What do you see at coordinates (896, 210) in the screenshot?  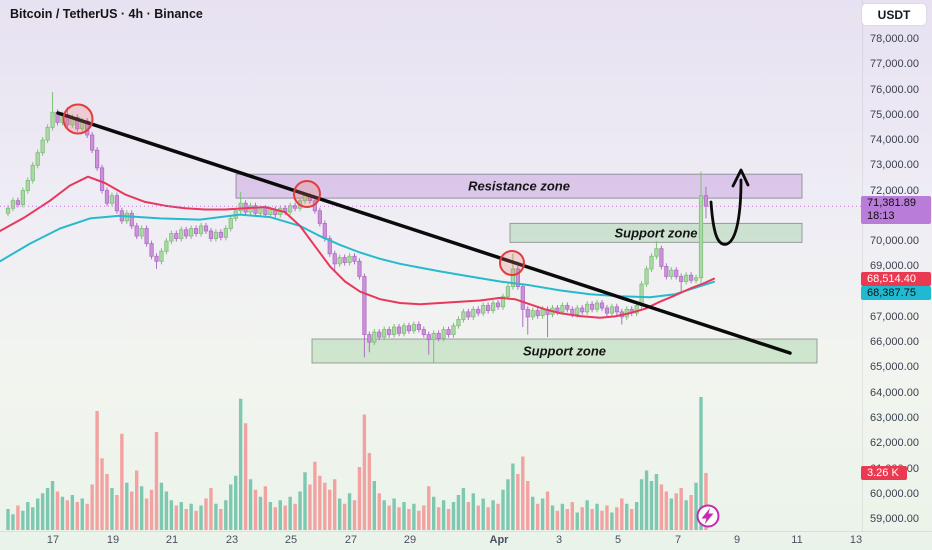 I see `last-price-badge: 71,381.89 18:13` at bounding box center [896, 210].